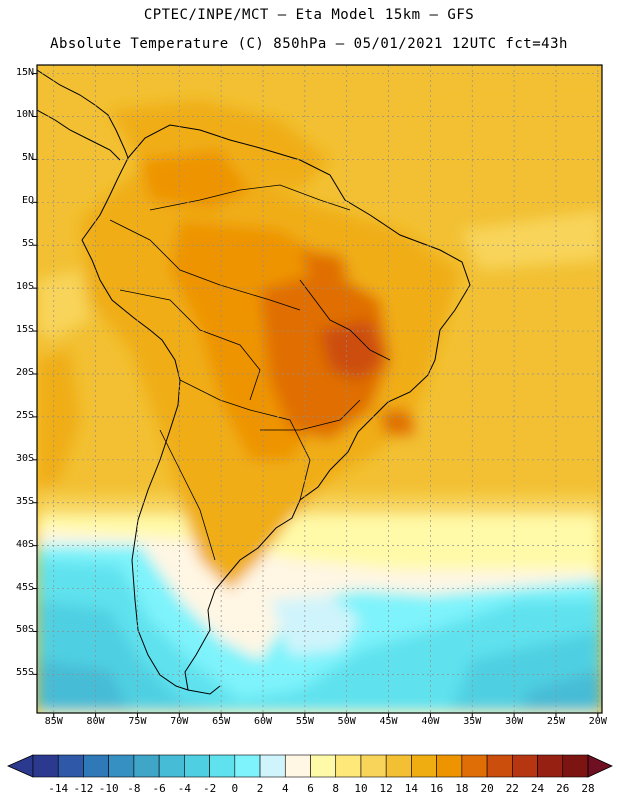  Describe the element at coordinates (83, 788) in the screenshot. I see `colorbar-label: -12` at that location.